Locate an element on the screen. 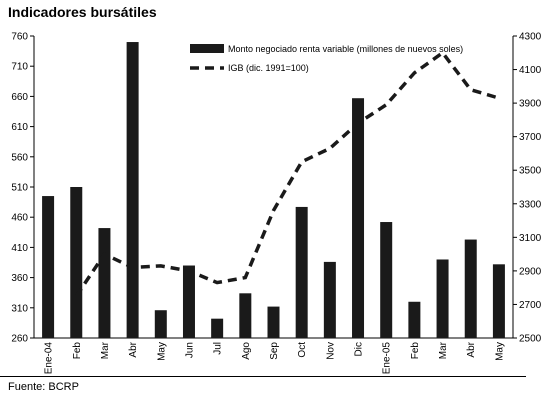 The image size is (542, 394). right-tick-label: 2900 is located at coordinates (530, 271).